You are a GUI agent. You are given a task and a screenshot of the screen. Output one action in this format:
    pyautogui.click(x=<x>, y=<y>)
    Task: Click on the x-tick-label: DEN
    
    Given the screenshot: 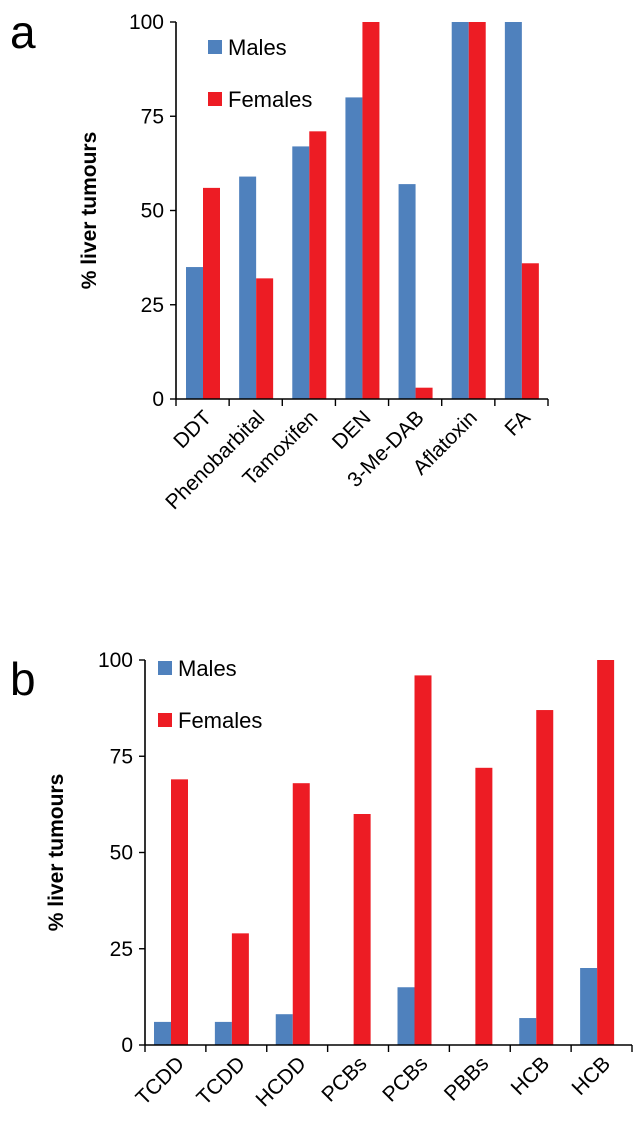 What is the action you would take?
    pyautogui.click(x=352, y=430)
    